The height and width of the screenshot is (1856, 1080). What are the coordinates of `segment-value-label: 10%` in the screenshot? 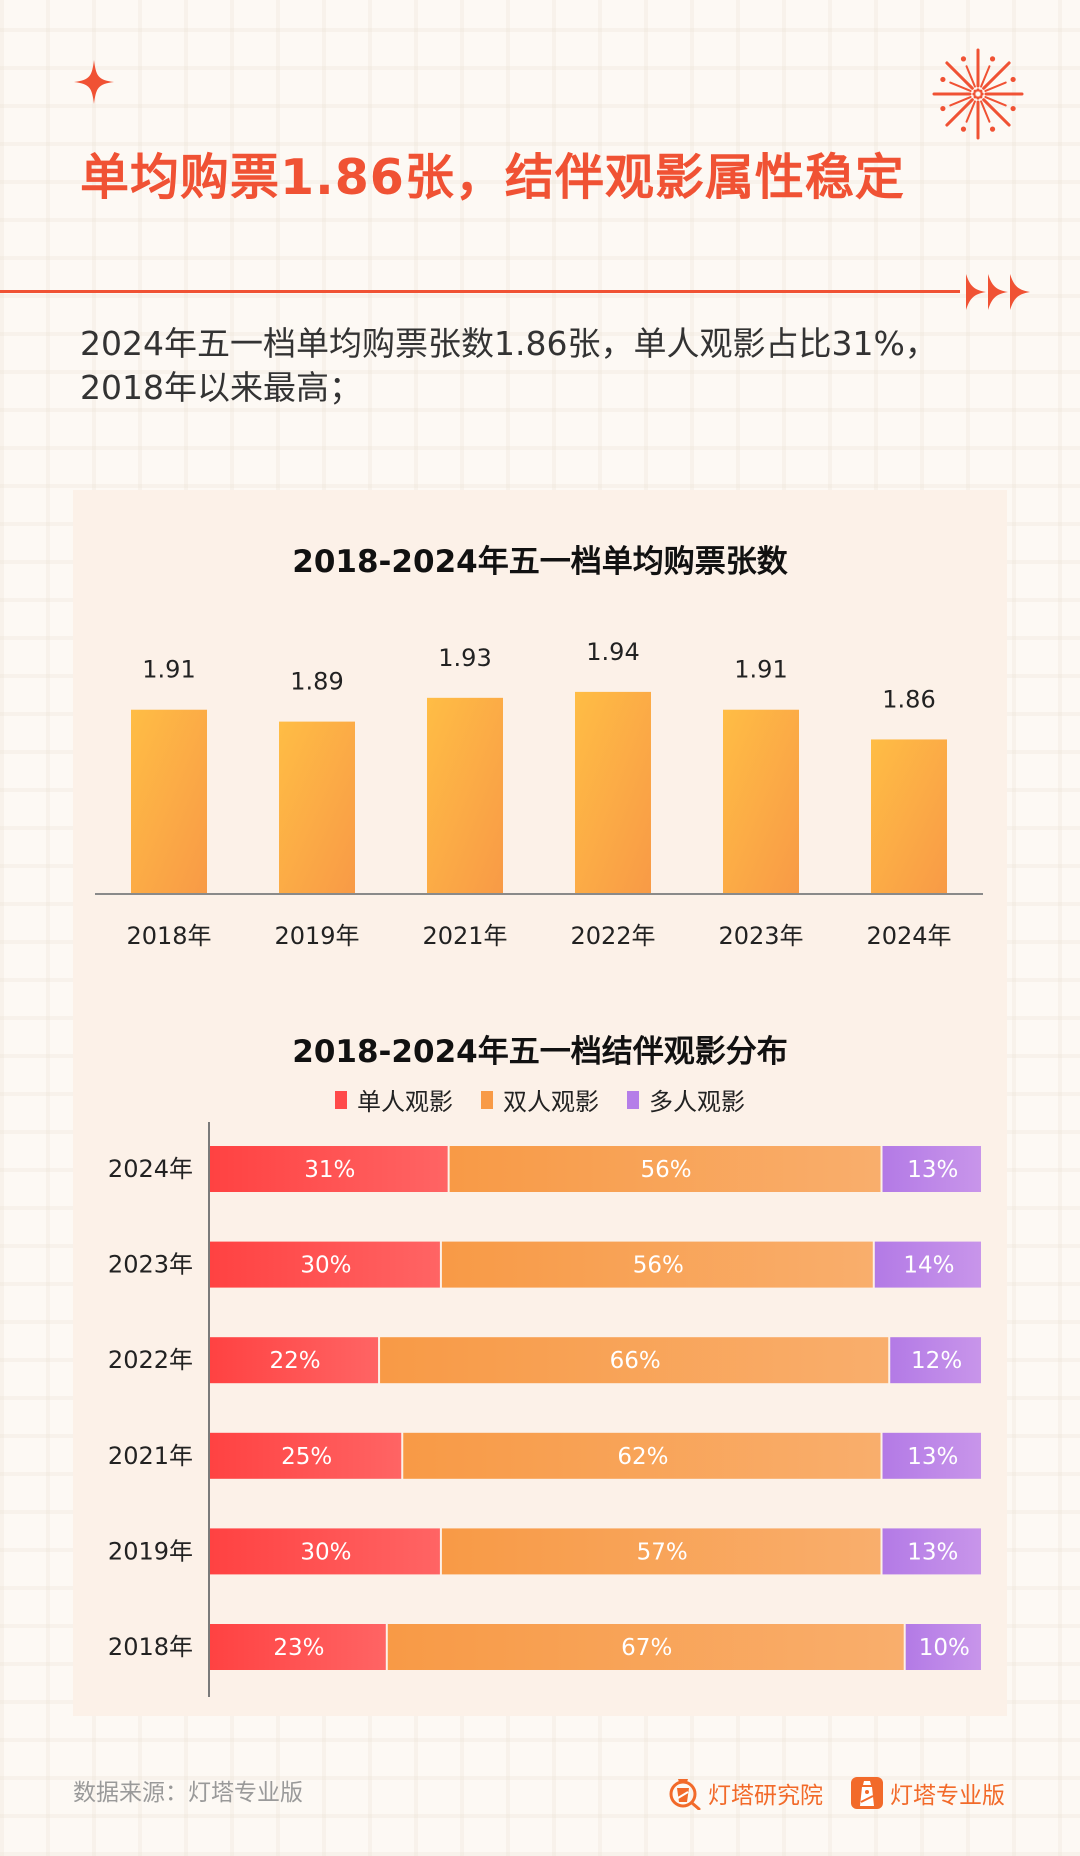 It's located at (944, 1648).